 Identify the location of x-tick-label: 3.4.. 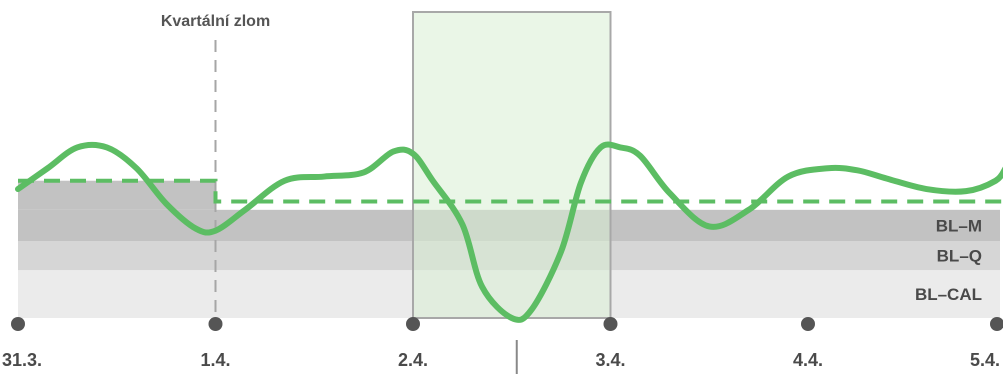
(610, 360).